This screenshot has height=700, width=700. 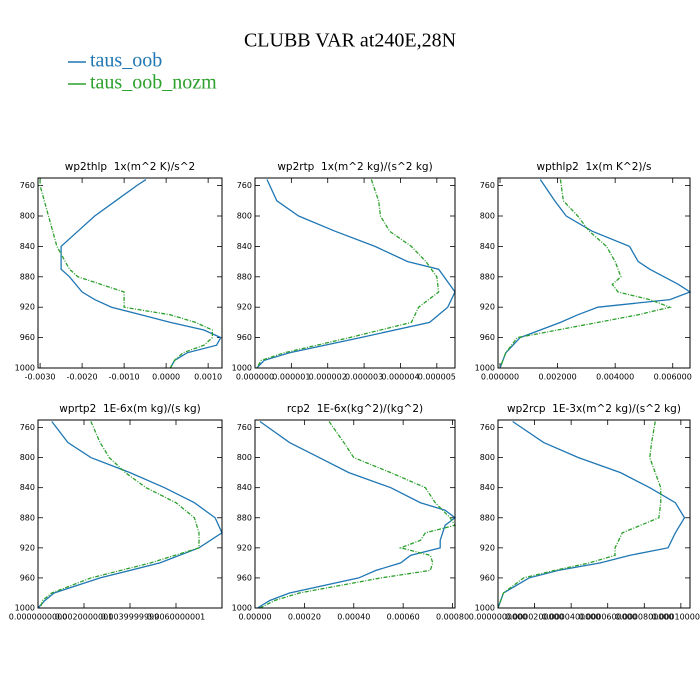 What do you see at coordinates (350, 41) in the screenshot?
I see `main-title: CLUBB VAR at240E,28N` at bounding box center [350, 41].